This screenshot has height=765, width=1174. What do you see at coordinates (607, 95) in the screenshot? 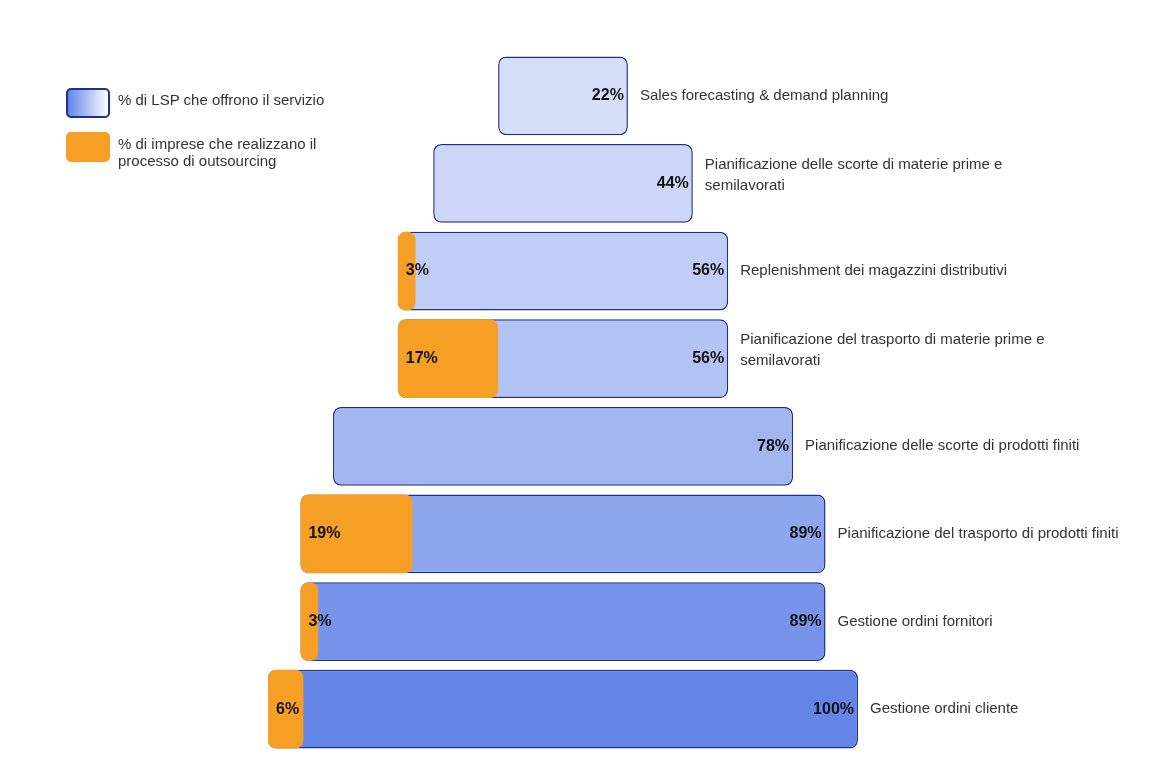
I see `data-label: 22%` at bounding box center [607, 95].